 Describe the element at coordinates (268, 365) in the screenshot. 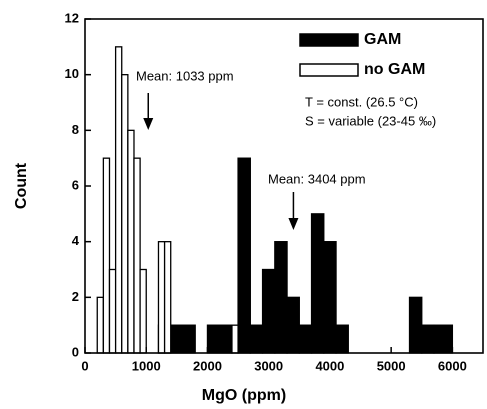

I see `x-tick-label: 3000` at that location.